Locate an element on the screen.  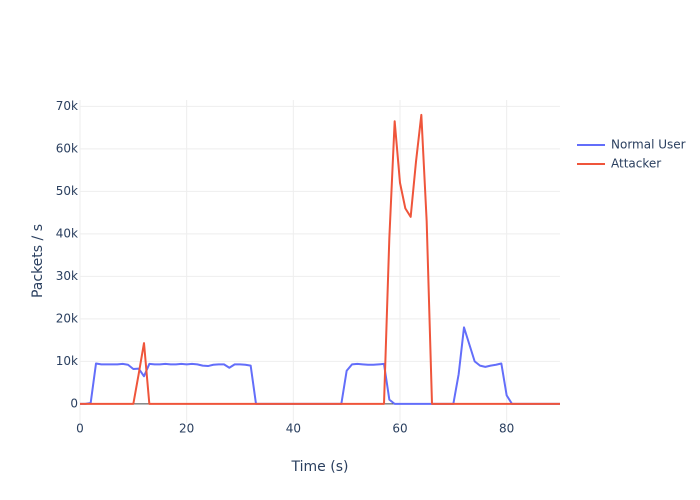
y-tick-label: 40k is located at coordinates (67, 233).